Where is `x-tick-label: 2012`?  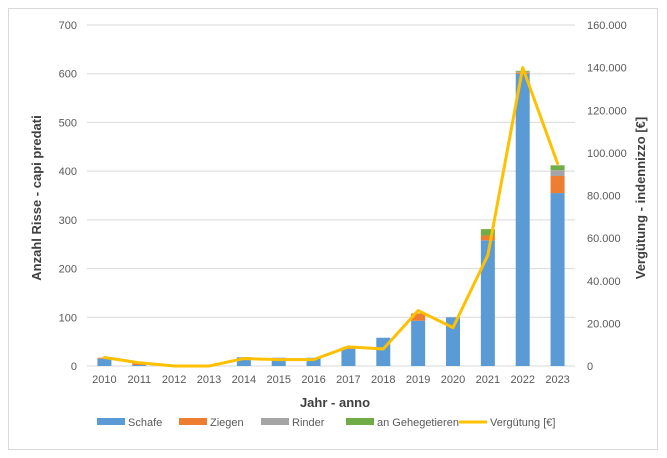 x-tick-label: 2012 is located at coordinates (174, 380).